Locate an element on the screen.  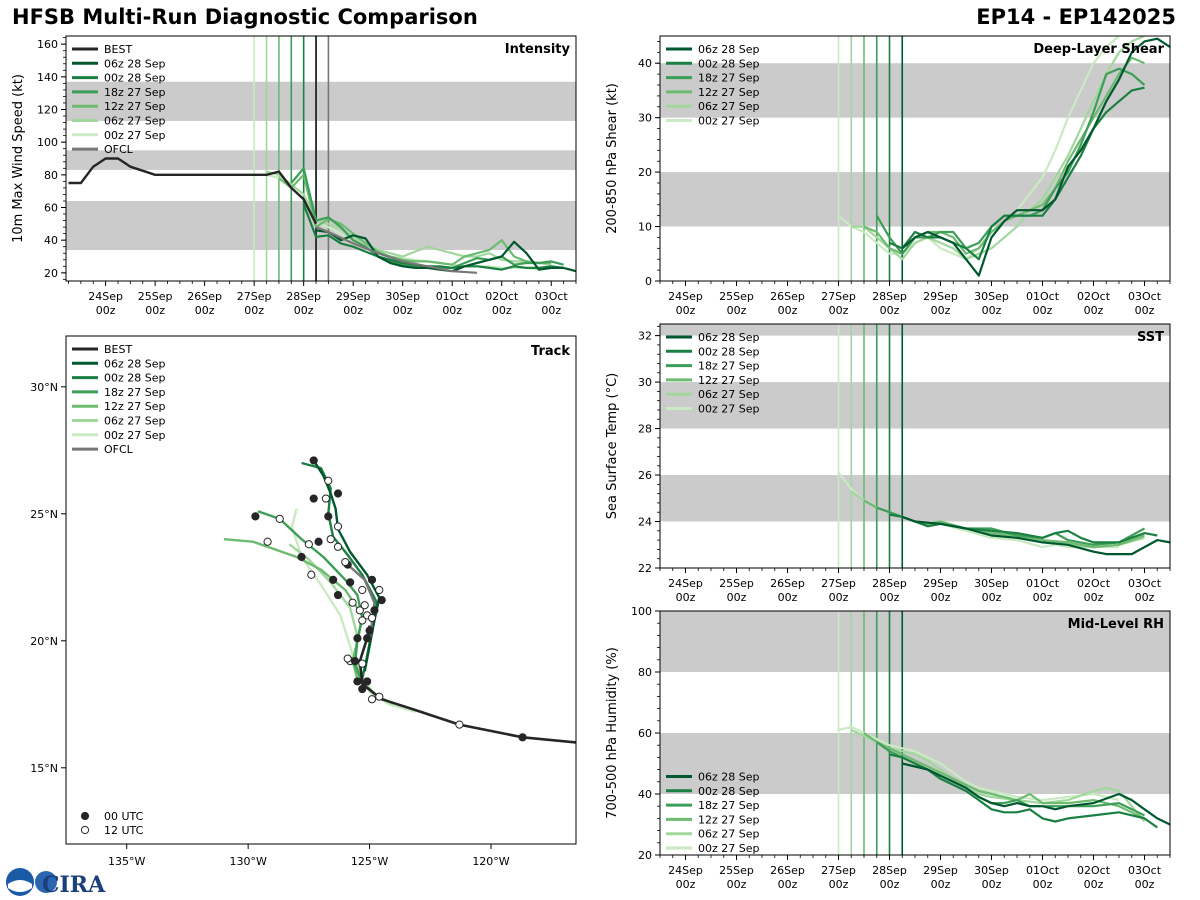
legend-marker-12utc is located at coordinates (85, 830).